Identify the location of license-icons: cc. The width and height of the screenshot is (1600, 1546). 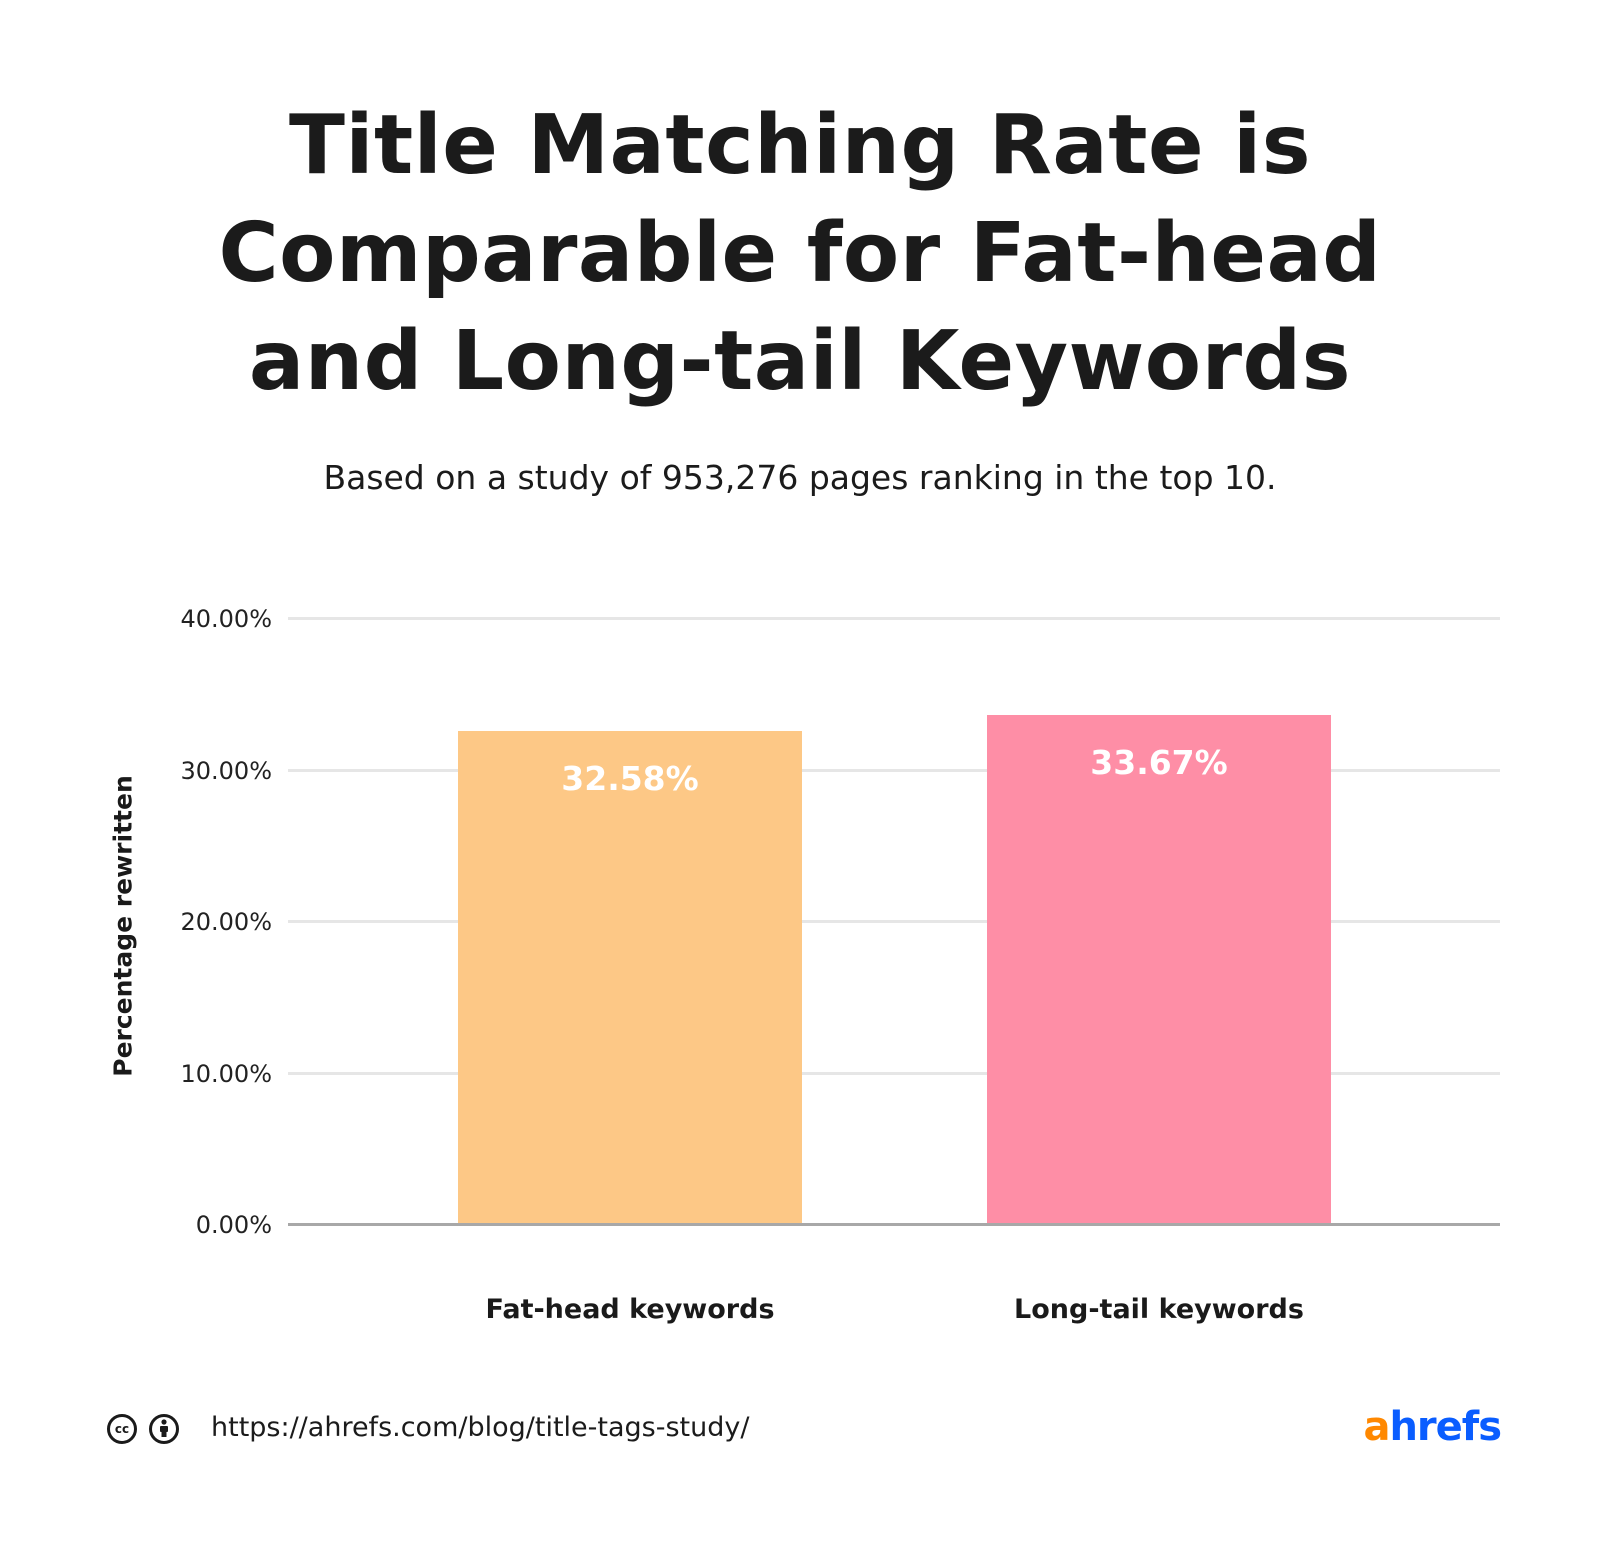
(143, 1429).